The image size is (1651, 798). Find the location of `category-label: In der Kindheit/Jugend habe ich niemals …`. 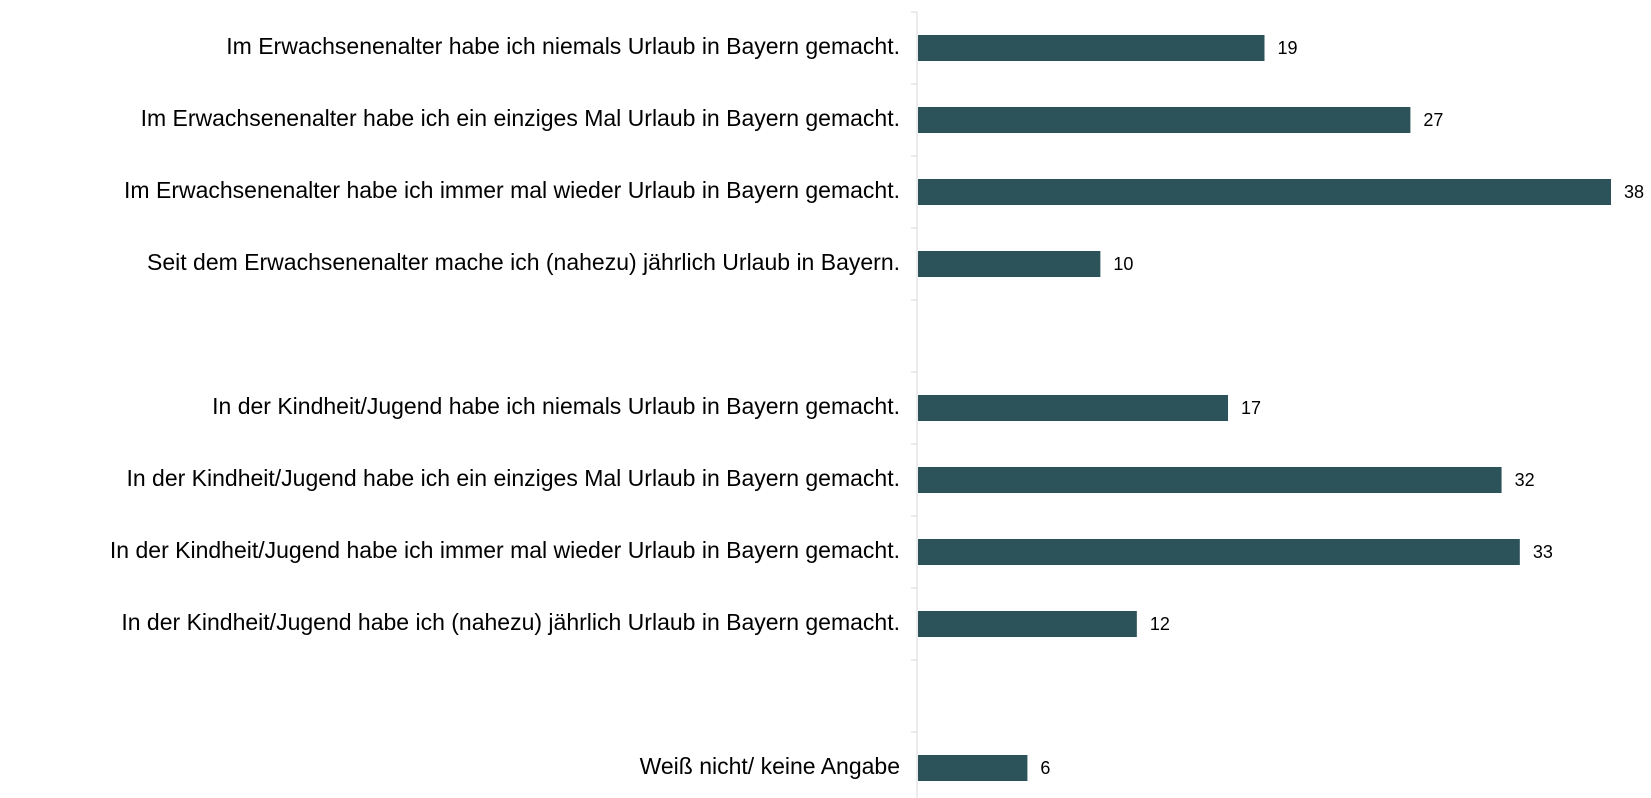

category-label: In der Kindheit/Jugend habe ich niemals … is located at coordinates (556, 406).